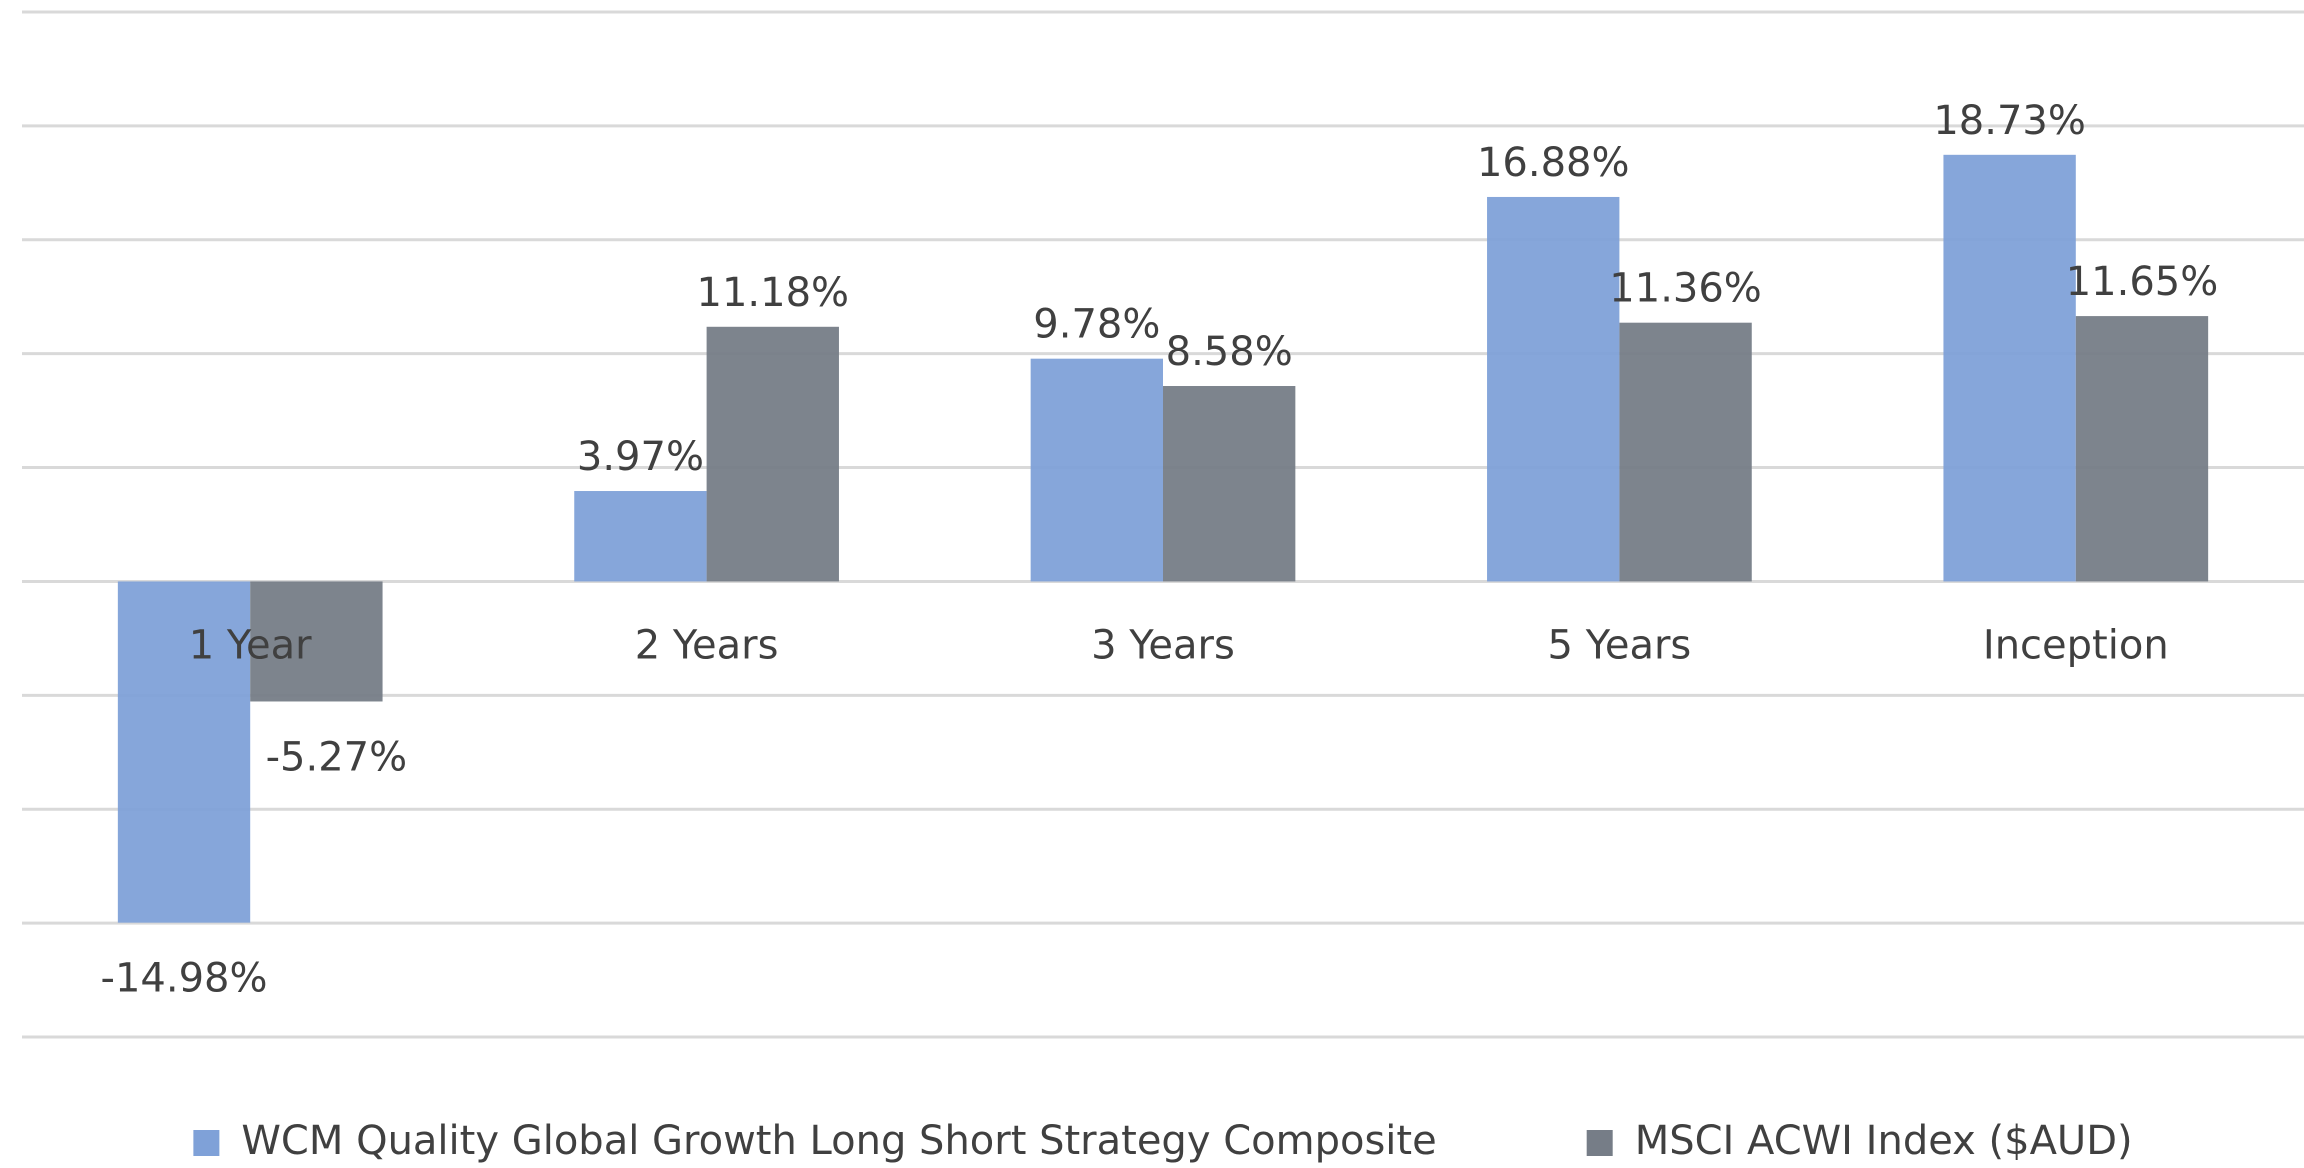  Describe the element at coordinates (2142, 282) in the screenshot. I see `data-label: 11.65%` at that location.